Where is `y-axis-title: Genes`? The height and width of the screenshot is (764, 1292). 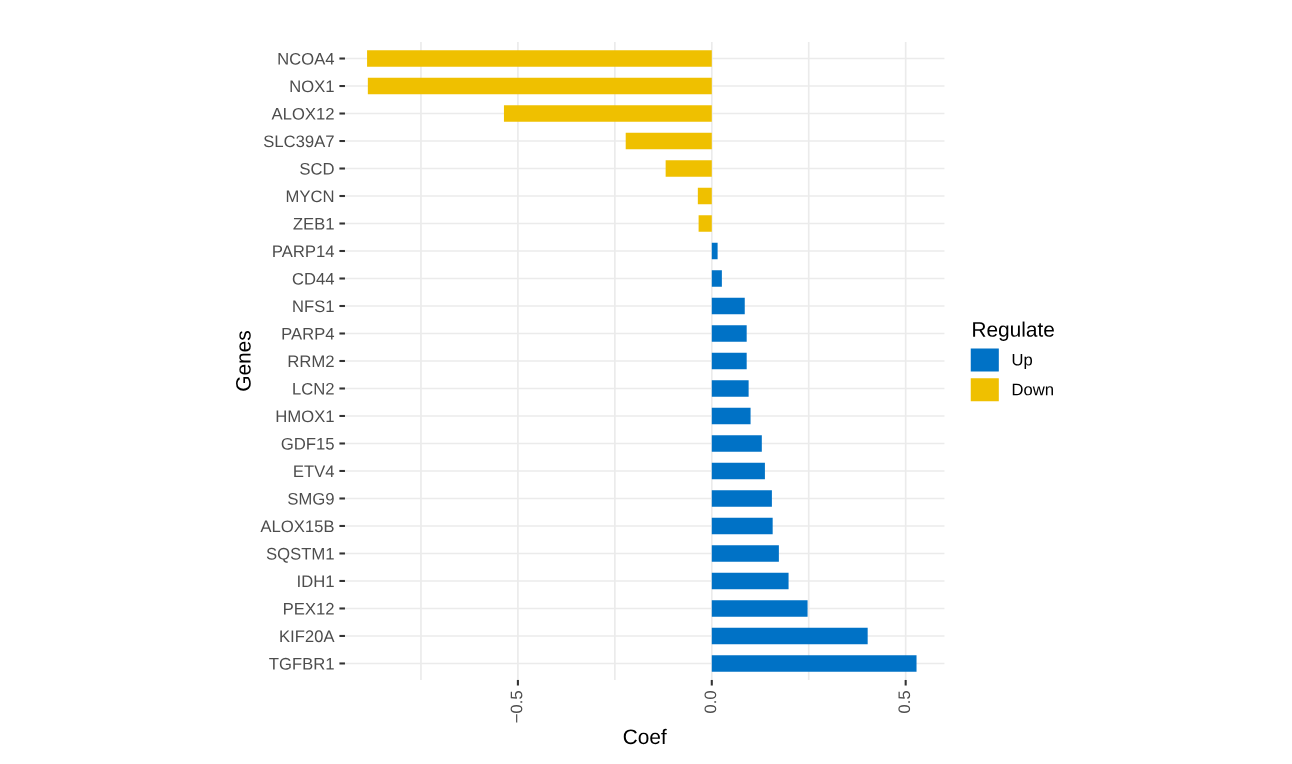
y-axis-title: Genes is located at coordinates (243, 361).